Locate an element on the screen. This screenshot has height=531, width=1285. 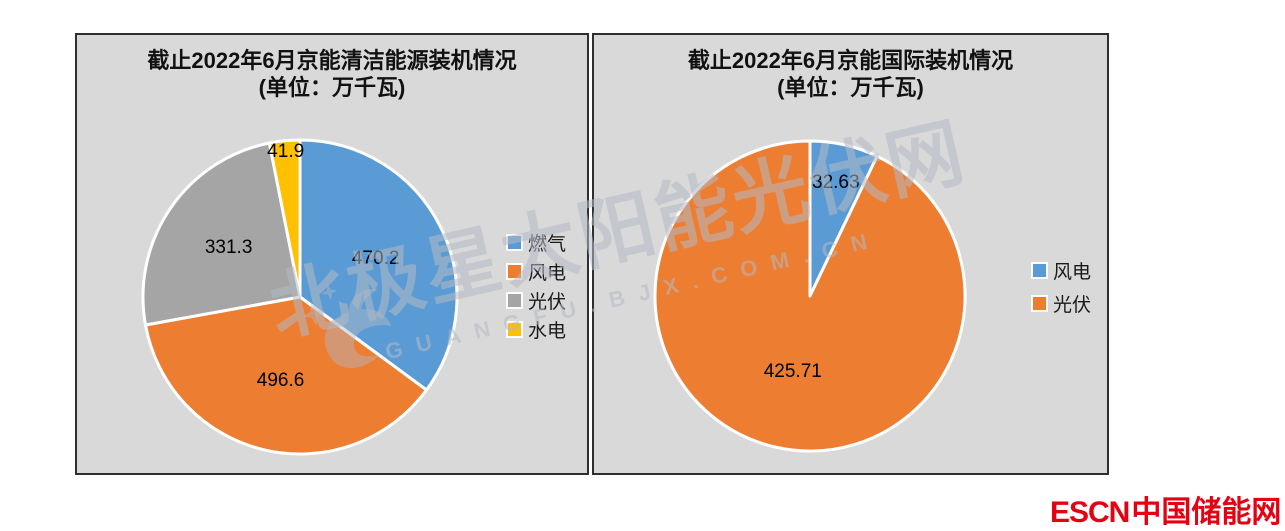
legend-item-3: 水电 is located at coordinates (537, 330).